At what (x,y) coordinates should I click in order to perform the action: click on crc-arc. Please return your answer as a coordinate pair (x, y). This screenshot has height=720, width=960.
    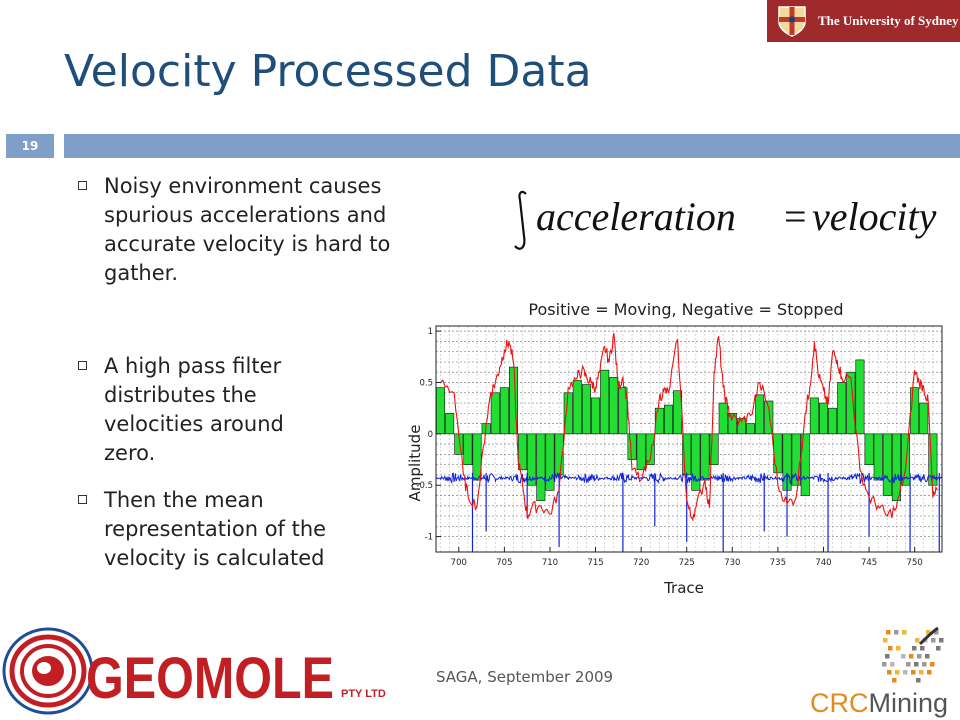
    Looking at the image, I should click on (928, 636).